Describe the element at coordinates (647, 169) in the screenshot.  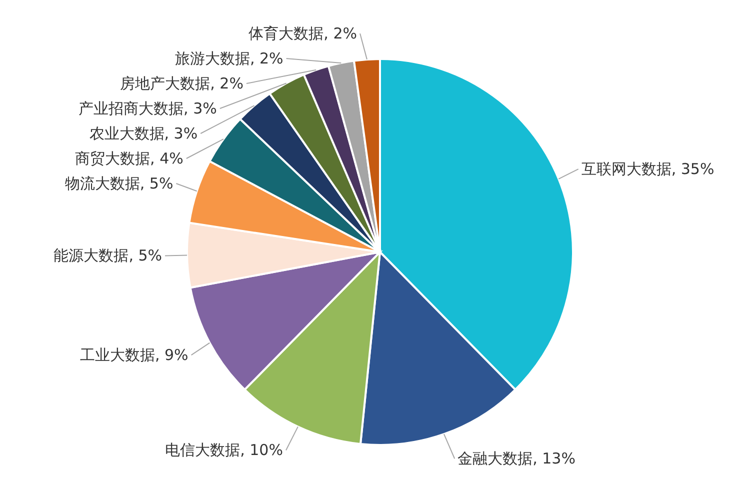
I see `slice-label: 互联网大数据, 35%` at that location.